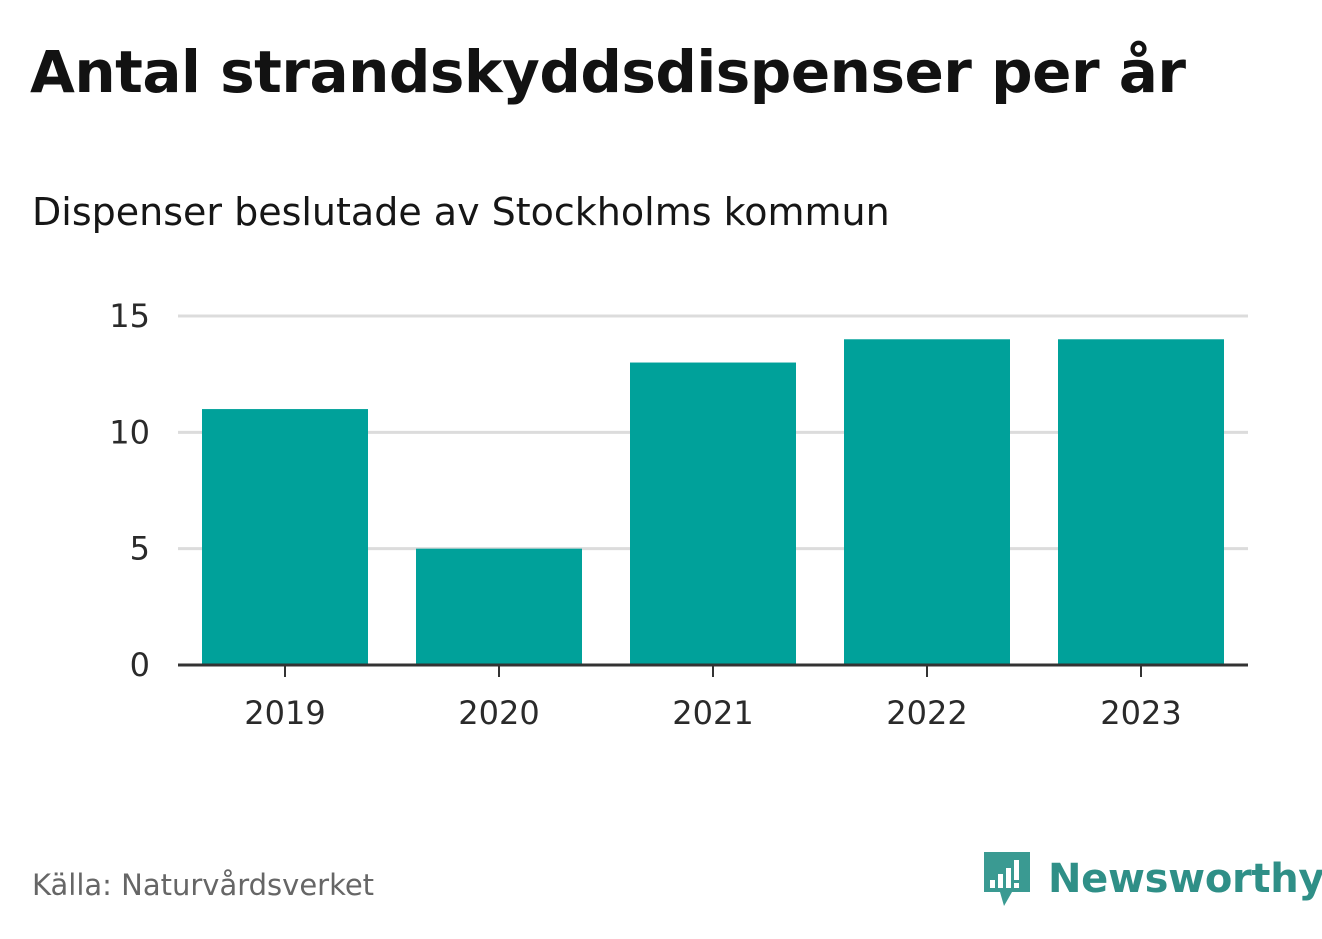 This screenshot has width=1322, height=939. Describe the element at coordinates (608, 72) in the screenshot. I see `chart-title: Antal strandskyddsdispenser per år` at that location.